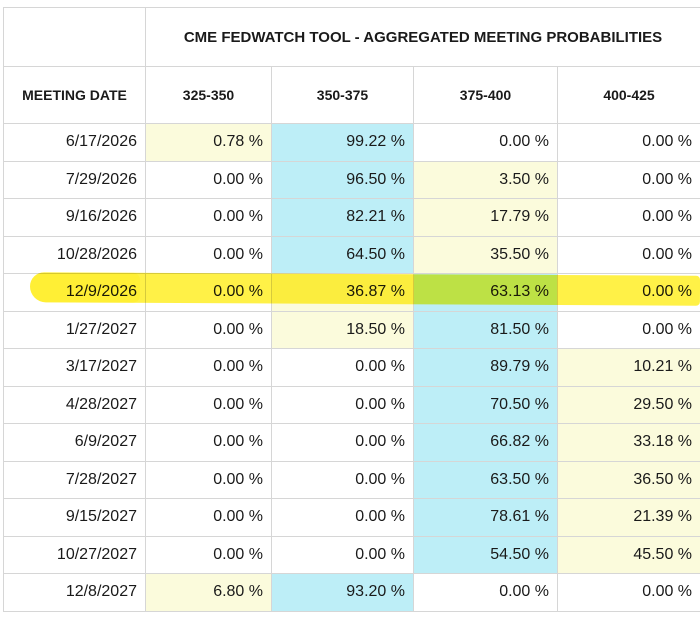 The image size is (700, 618). Describe the element at coordinates (486, 293) in the screenshot. I see `probability-cell: 63.13 %` at that location.